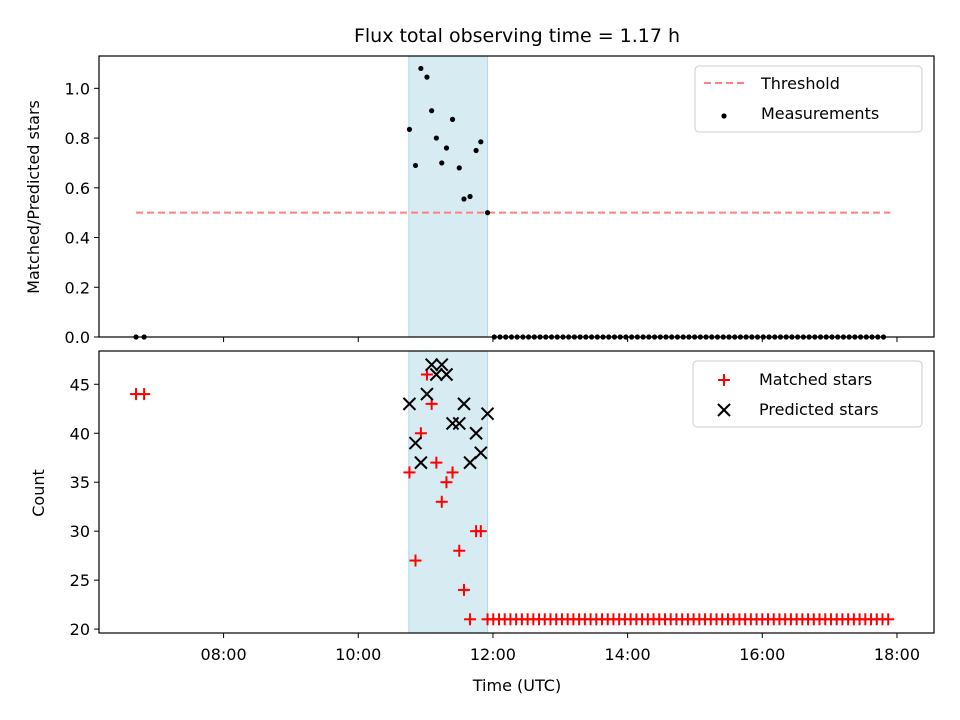 This screenshot has height=720, width=960. Describe the element at coordinates (448, 414) in the screenshot. I see `predicted-star-points` at that location.